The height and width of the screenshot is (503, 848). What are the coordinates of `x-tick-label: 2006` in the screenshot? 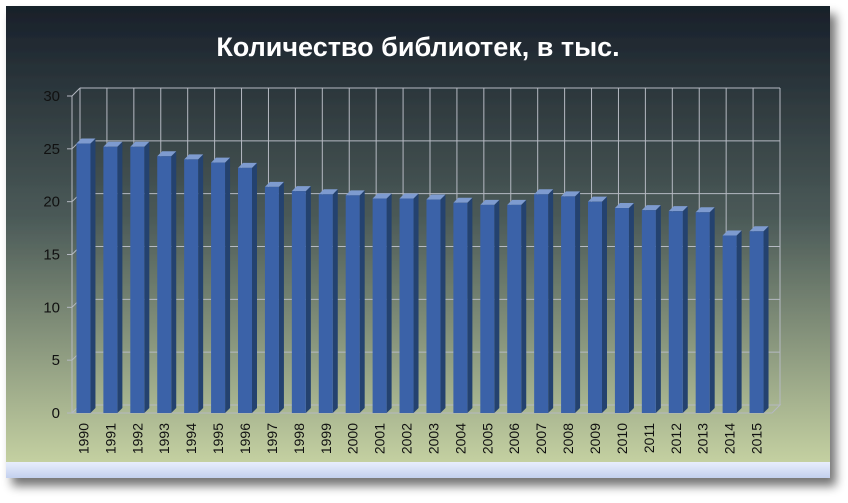 It's located at (514, 438).